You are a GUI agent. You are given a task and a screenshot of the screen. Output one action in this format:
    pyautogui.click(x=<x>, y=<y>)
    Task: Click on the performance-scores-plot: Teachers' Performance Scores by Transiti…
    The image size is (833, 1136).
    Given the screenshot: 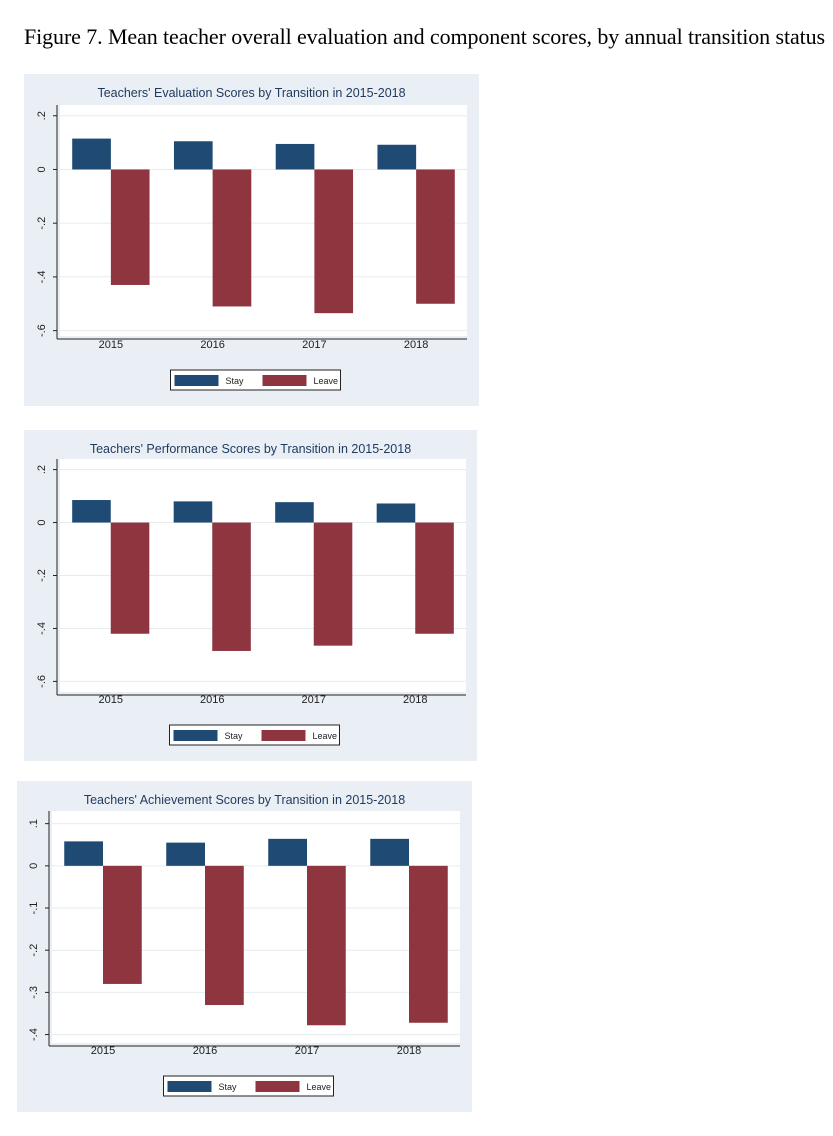 What is the action you would take?
    pyautogui.click(x=251, y=594)
    